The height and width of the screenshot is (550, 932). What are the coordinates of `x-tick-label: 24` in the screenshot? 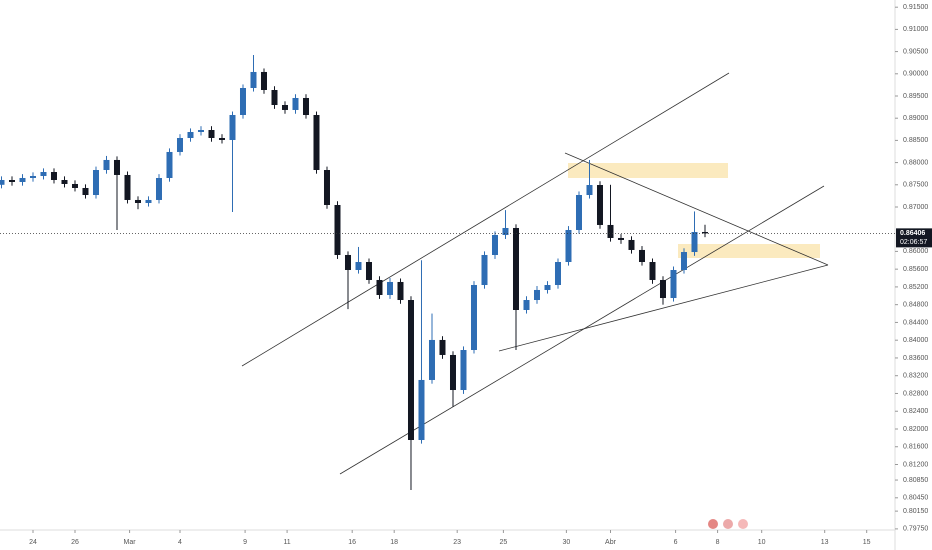 It's located at (33, 542).